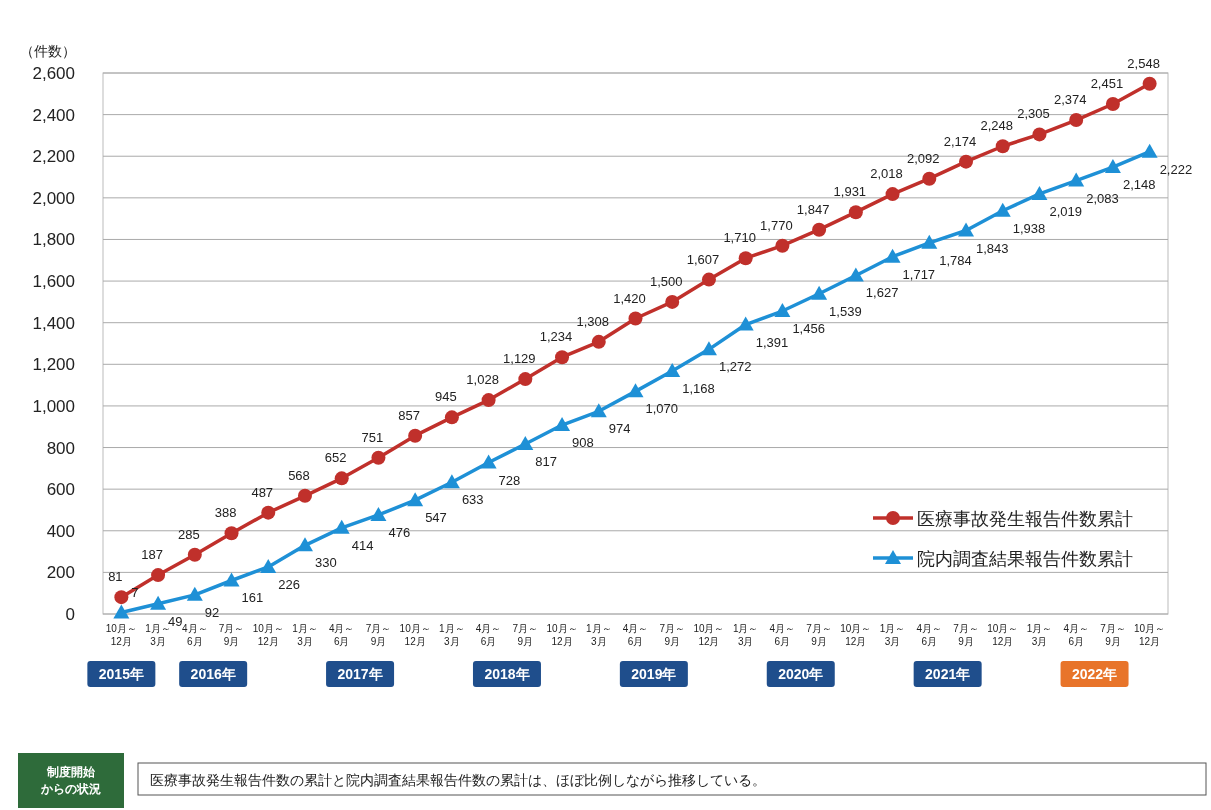 The height and width of the screenshot is (810, 1211). I want to click on data-label: 547, so click(436, 518).